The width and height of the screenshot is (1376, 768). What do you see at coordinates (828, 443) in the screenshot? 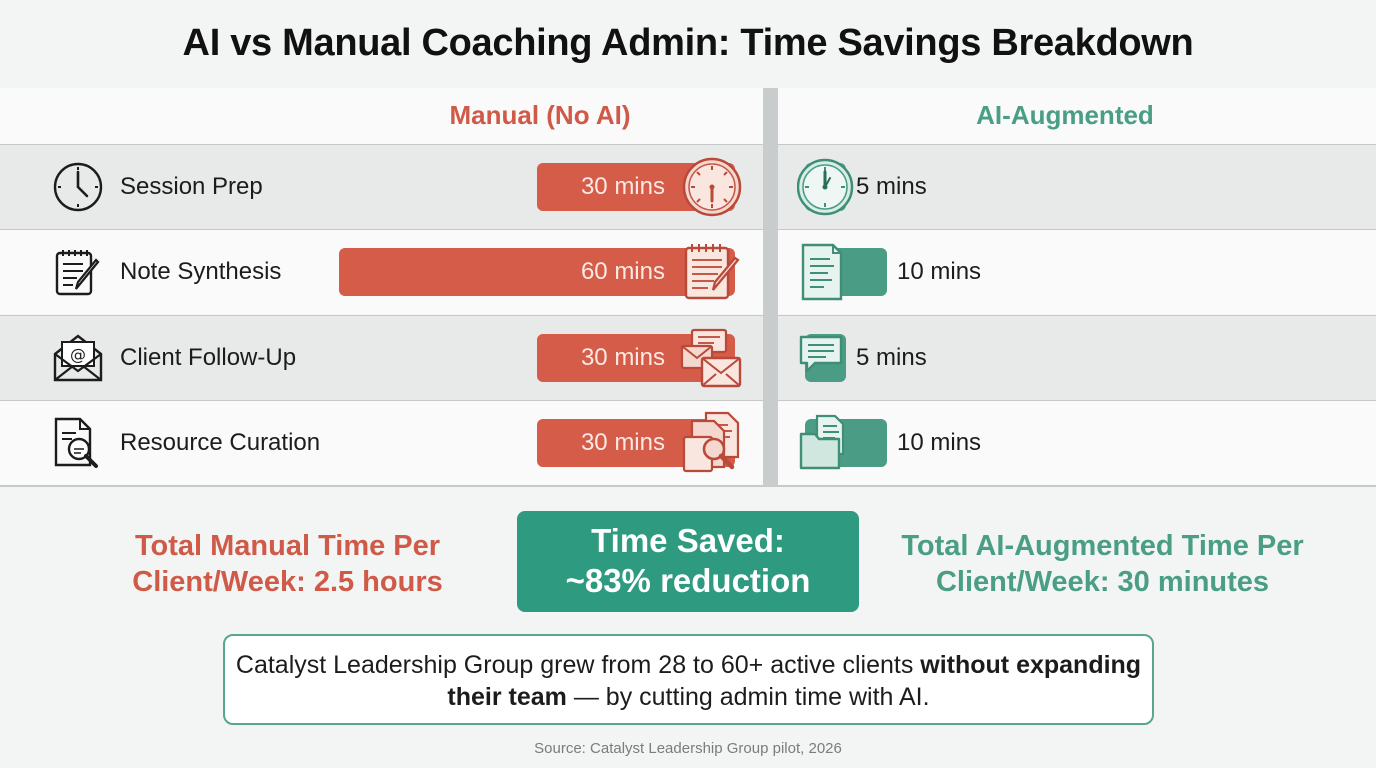
I see `folder-icon` at bounding box center [828, 443].